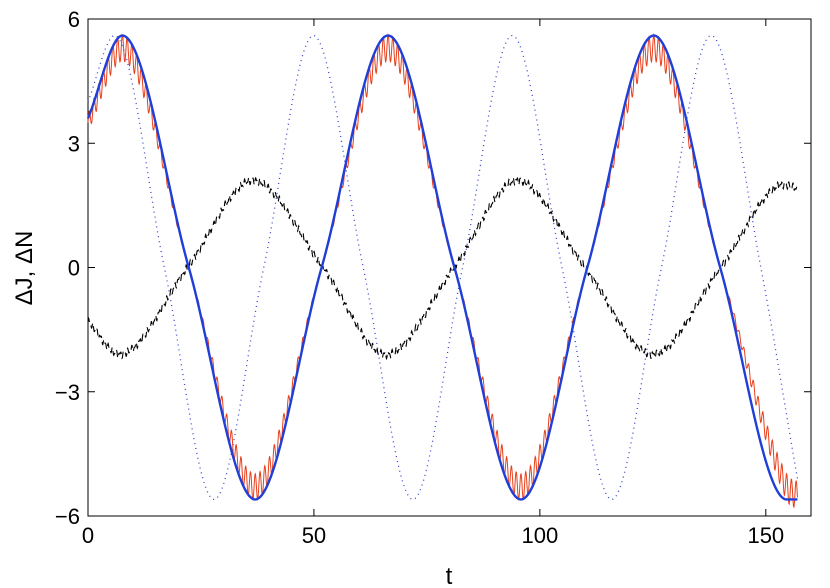  I want to click on x-axis-label: t, so click(449, 575).